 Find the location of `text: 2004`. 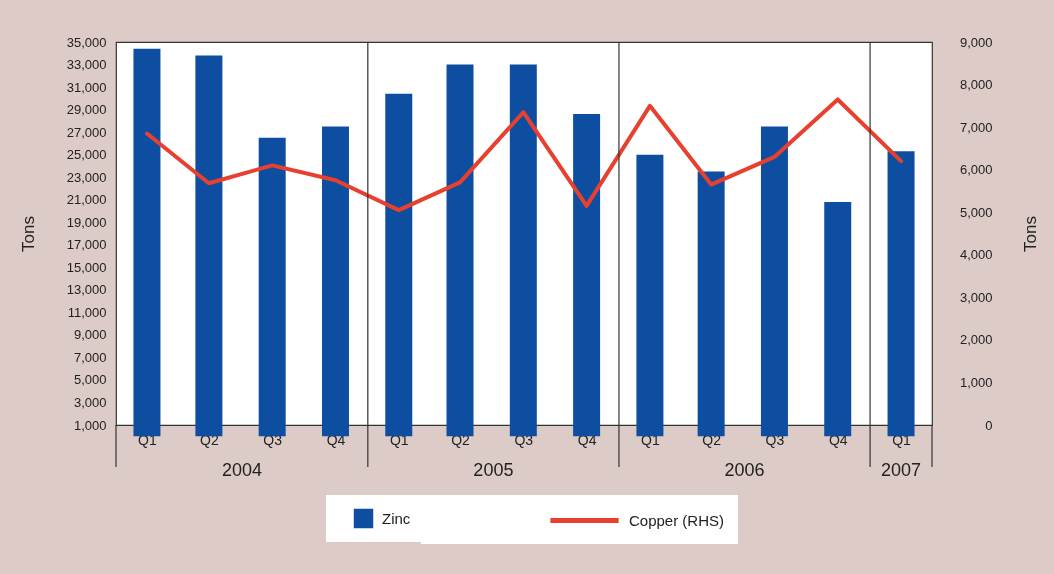

text: 2004 is located at coordinates (241, 470).